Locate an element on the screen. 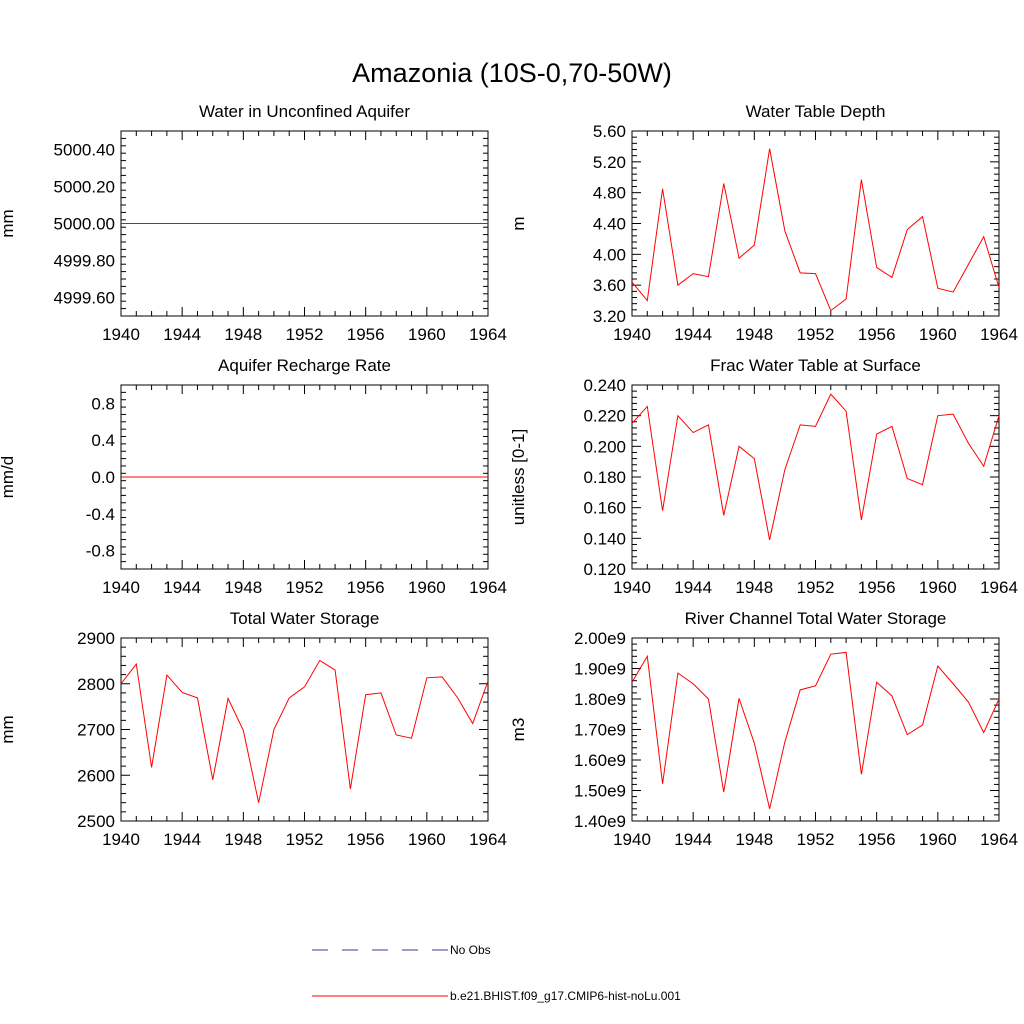  panel-title: Water Table Depth is located at coordinates (816, 111).